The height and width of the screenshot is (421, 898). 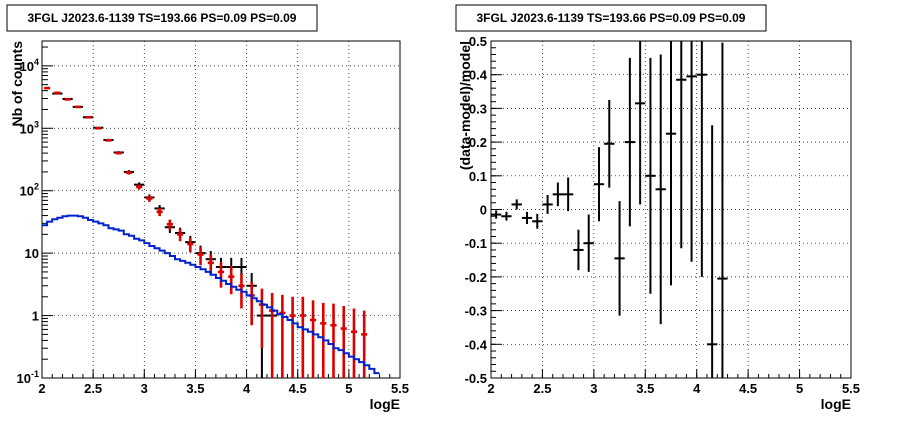 What do you see at coordinates (478, 142) in the screenshot?
I see `y-tick-label: 0.2` at bounding box center [478, 142].